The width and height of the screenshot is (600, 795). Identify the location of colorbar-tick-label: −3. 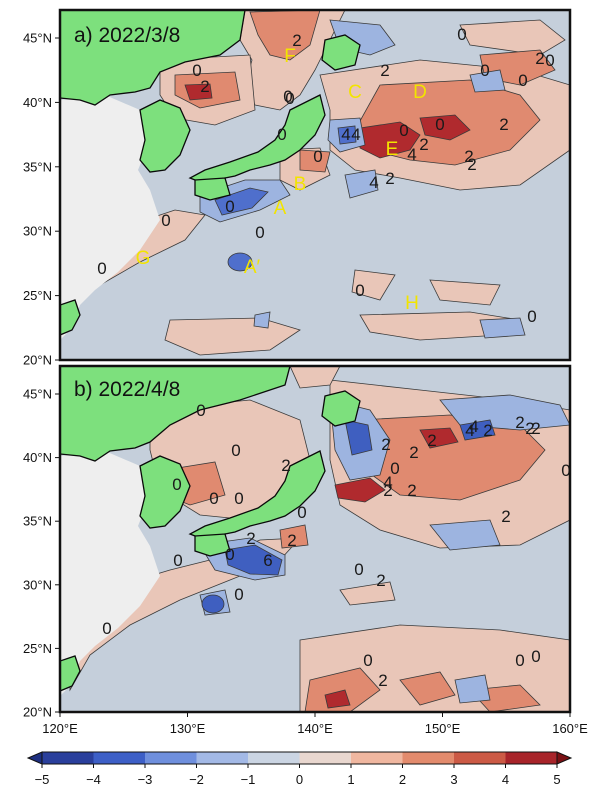
(145, 779).